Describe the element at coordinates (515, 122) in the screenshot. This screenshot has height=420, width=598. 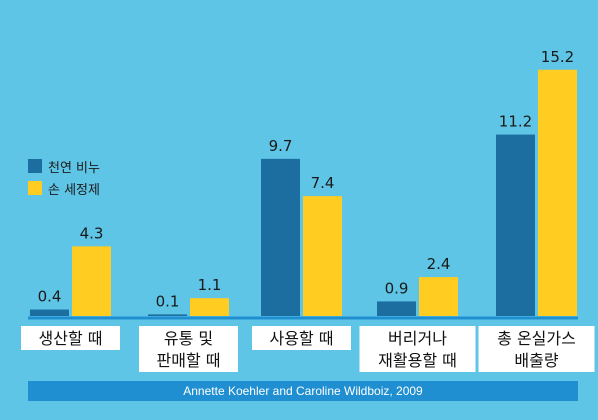
I see `value-label-total-series-0: 11.2` at that location.